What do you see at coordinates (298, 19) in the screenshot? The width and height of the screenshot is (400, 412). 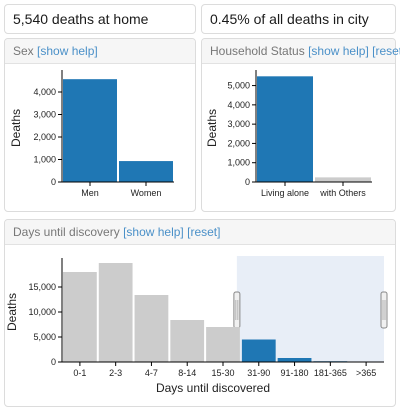 I see `share-of-city-stat: 0.45% of all deaths in city` at bounding box center [298, 19].